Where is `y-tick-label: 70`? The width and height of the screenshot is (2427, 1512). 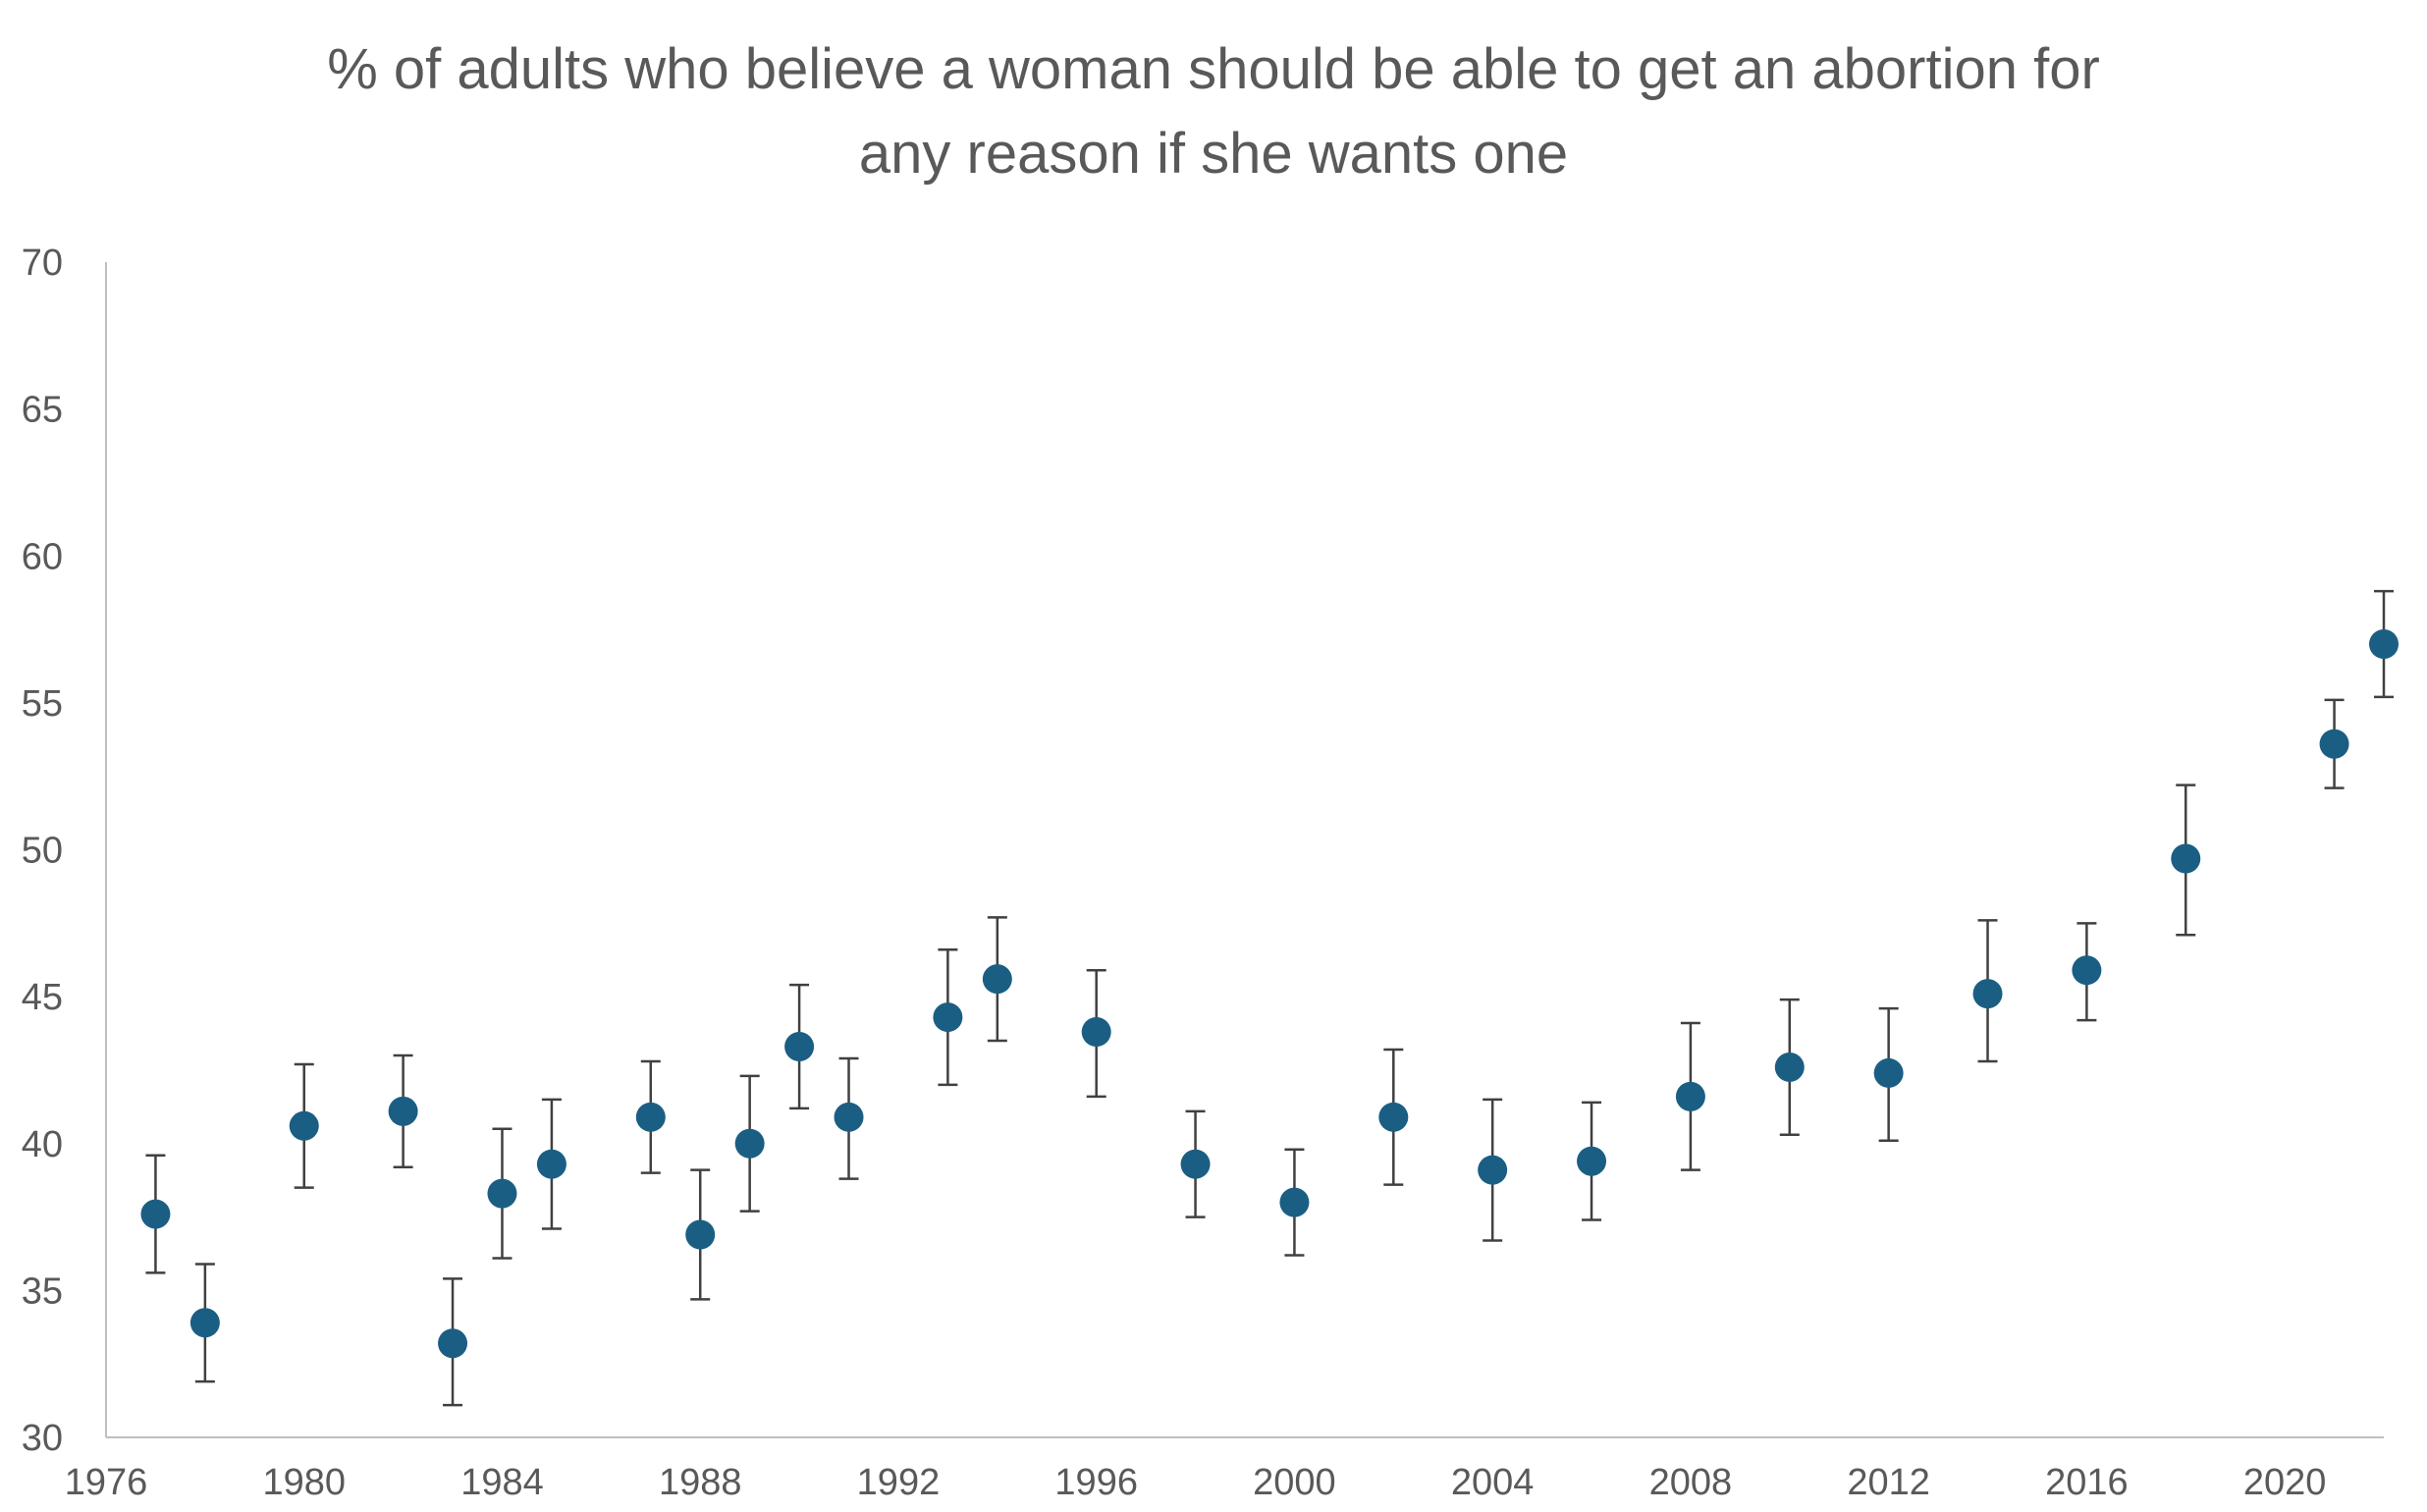 y-tick-label: 70 is located at coordinates (42, 264).